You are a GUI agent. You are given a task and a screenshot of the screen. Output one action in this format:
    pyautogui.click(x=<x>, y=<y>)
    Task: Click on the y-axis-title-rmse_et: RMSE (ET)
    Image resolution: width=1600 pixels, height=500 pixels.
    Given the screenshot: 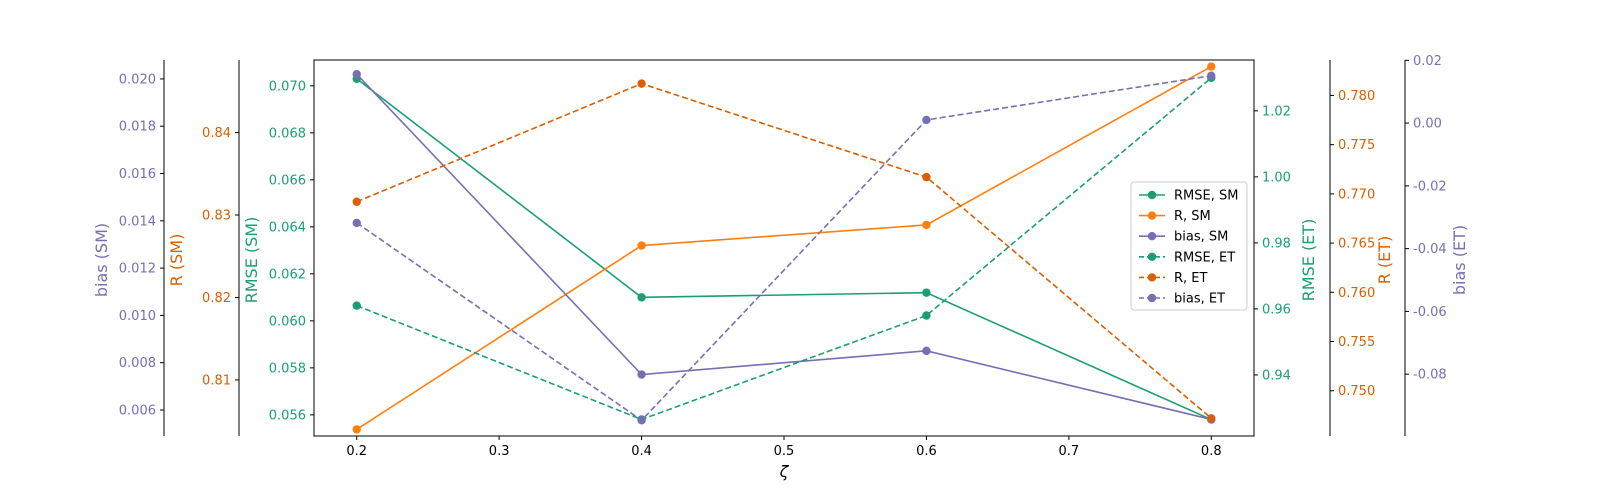 What is the action you would take?
    pyautogui.click(x=1308, y=260)
    